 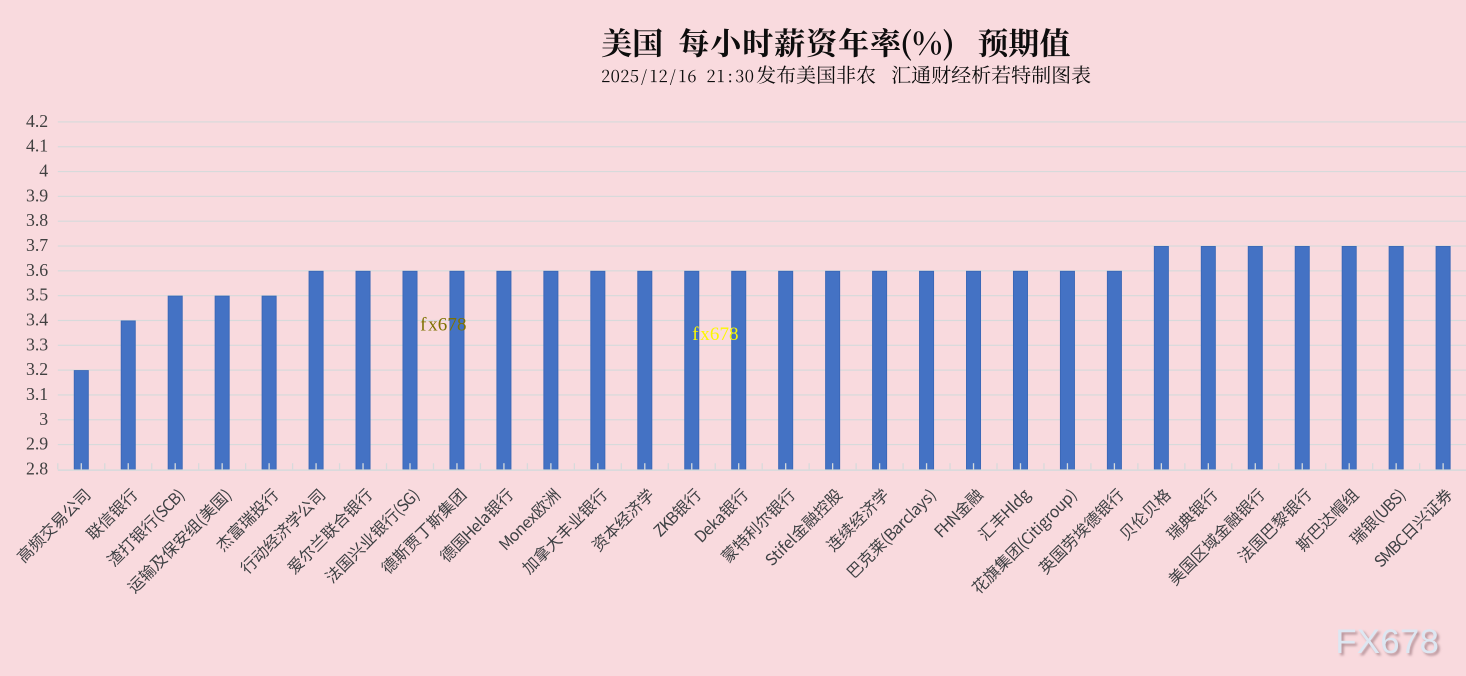 What do you see at coordinates (37, 444) in the screenshot?
I see `svg-text: 2.9` at bounding box center [37, 444].